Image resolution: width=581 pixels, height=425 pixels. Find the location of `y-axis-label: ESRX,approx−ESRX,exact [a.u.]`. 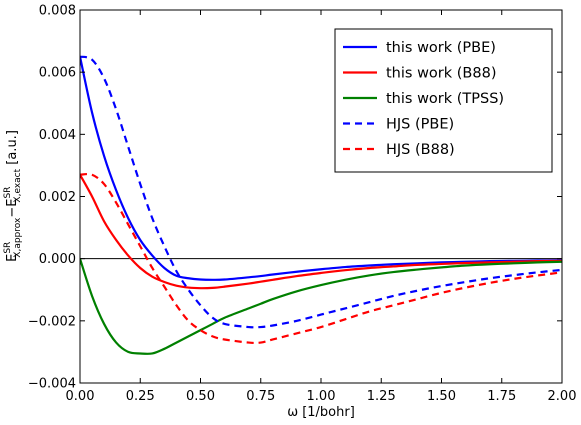

y-axis-label: ESRX,approx−ESRX,exact [a.u.] is located at coordinates (13, 196).